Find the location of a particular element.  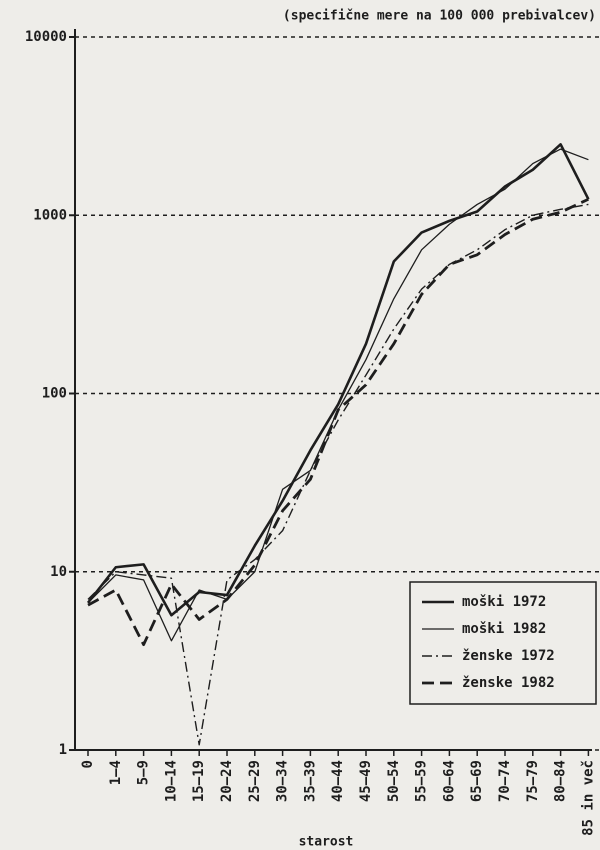

y-tick-label: 10000 is located at coordinates (46, 37).